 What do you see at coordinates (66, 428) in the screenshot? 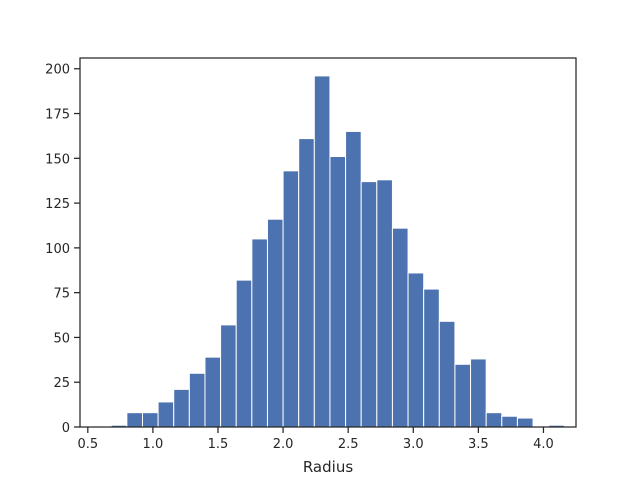
I see `y-tick-label: 0` at bounding box center [66, 428].